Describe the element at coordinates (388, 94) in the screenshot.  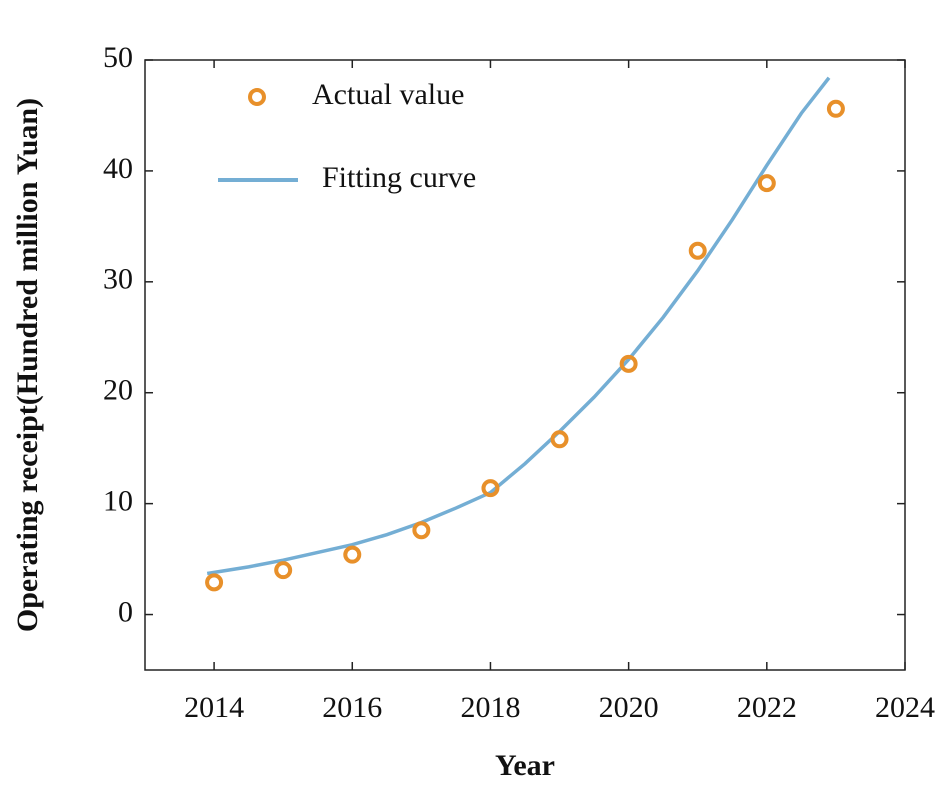
I see `legend-label: Actual value` at that location.